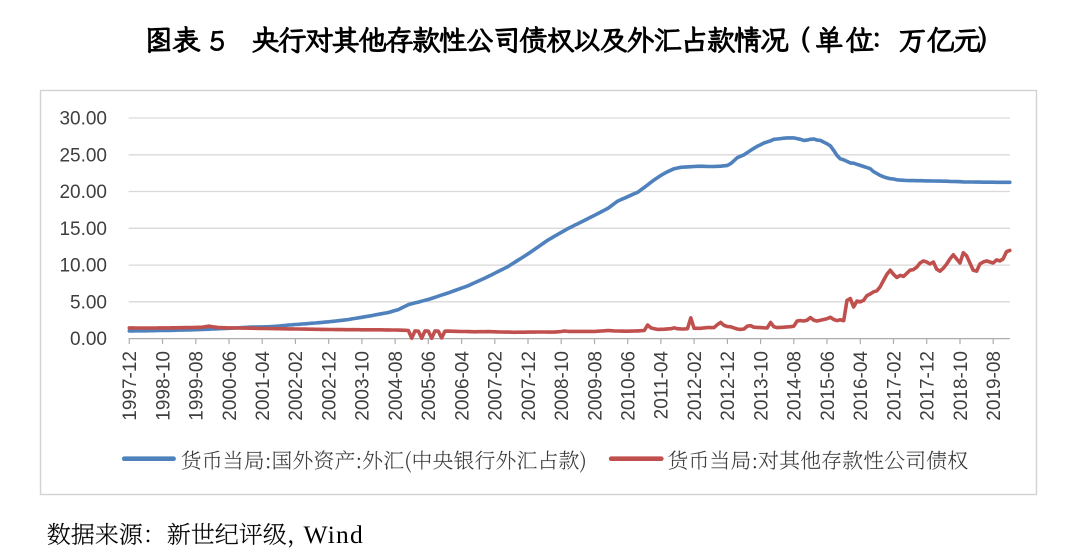 Image resolution: width=1080 pixels, height=558 pixels. Describe the element at coordinates (662, 385) in the screenshot. I see `svg-text: 2011-04` at that location.